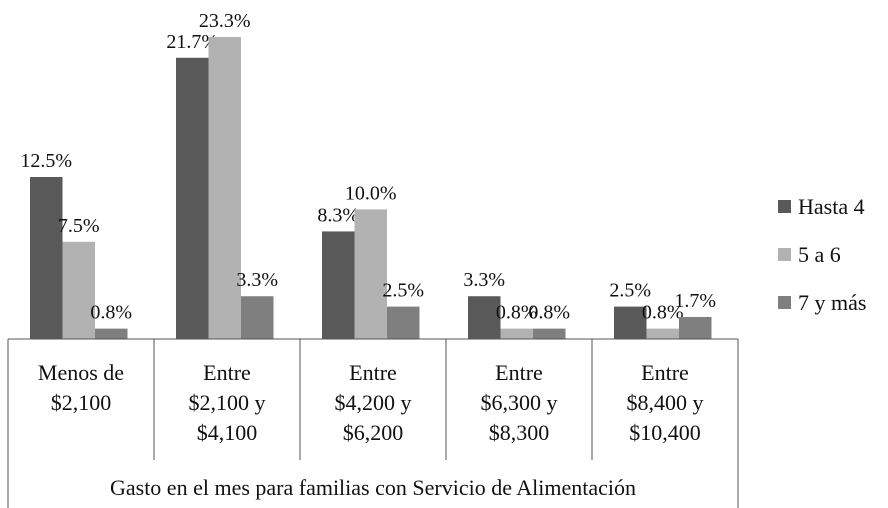 This screenshot has width=888, height=508. I want to click on legend-label: Hasta 4, so click(831, 206).